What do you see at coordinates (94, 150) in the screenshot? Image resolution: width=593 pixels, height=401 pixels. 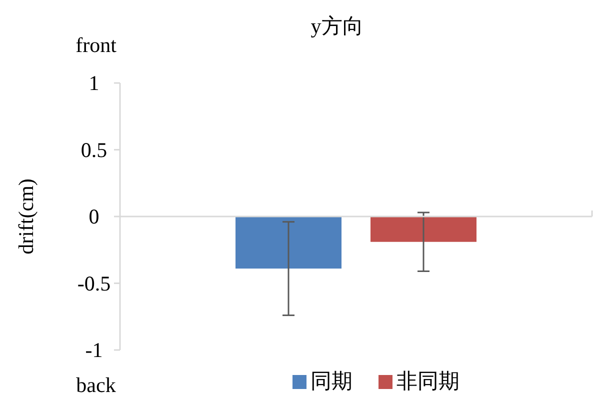 I see `ytick: 0.5` at bounding box center [94, 150].